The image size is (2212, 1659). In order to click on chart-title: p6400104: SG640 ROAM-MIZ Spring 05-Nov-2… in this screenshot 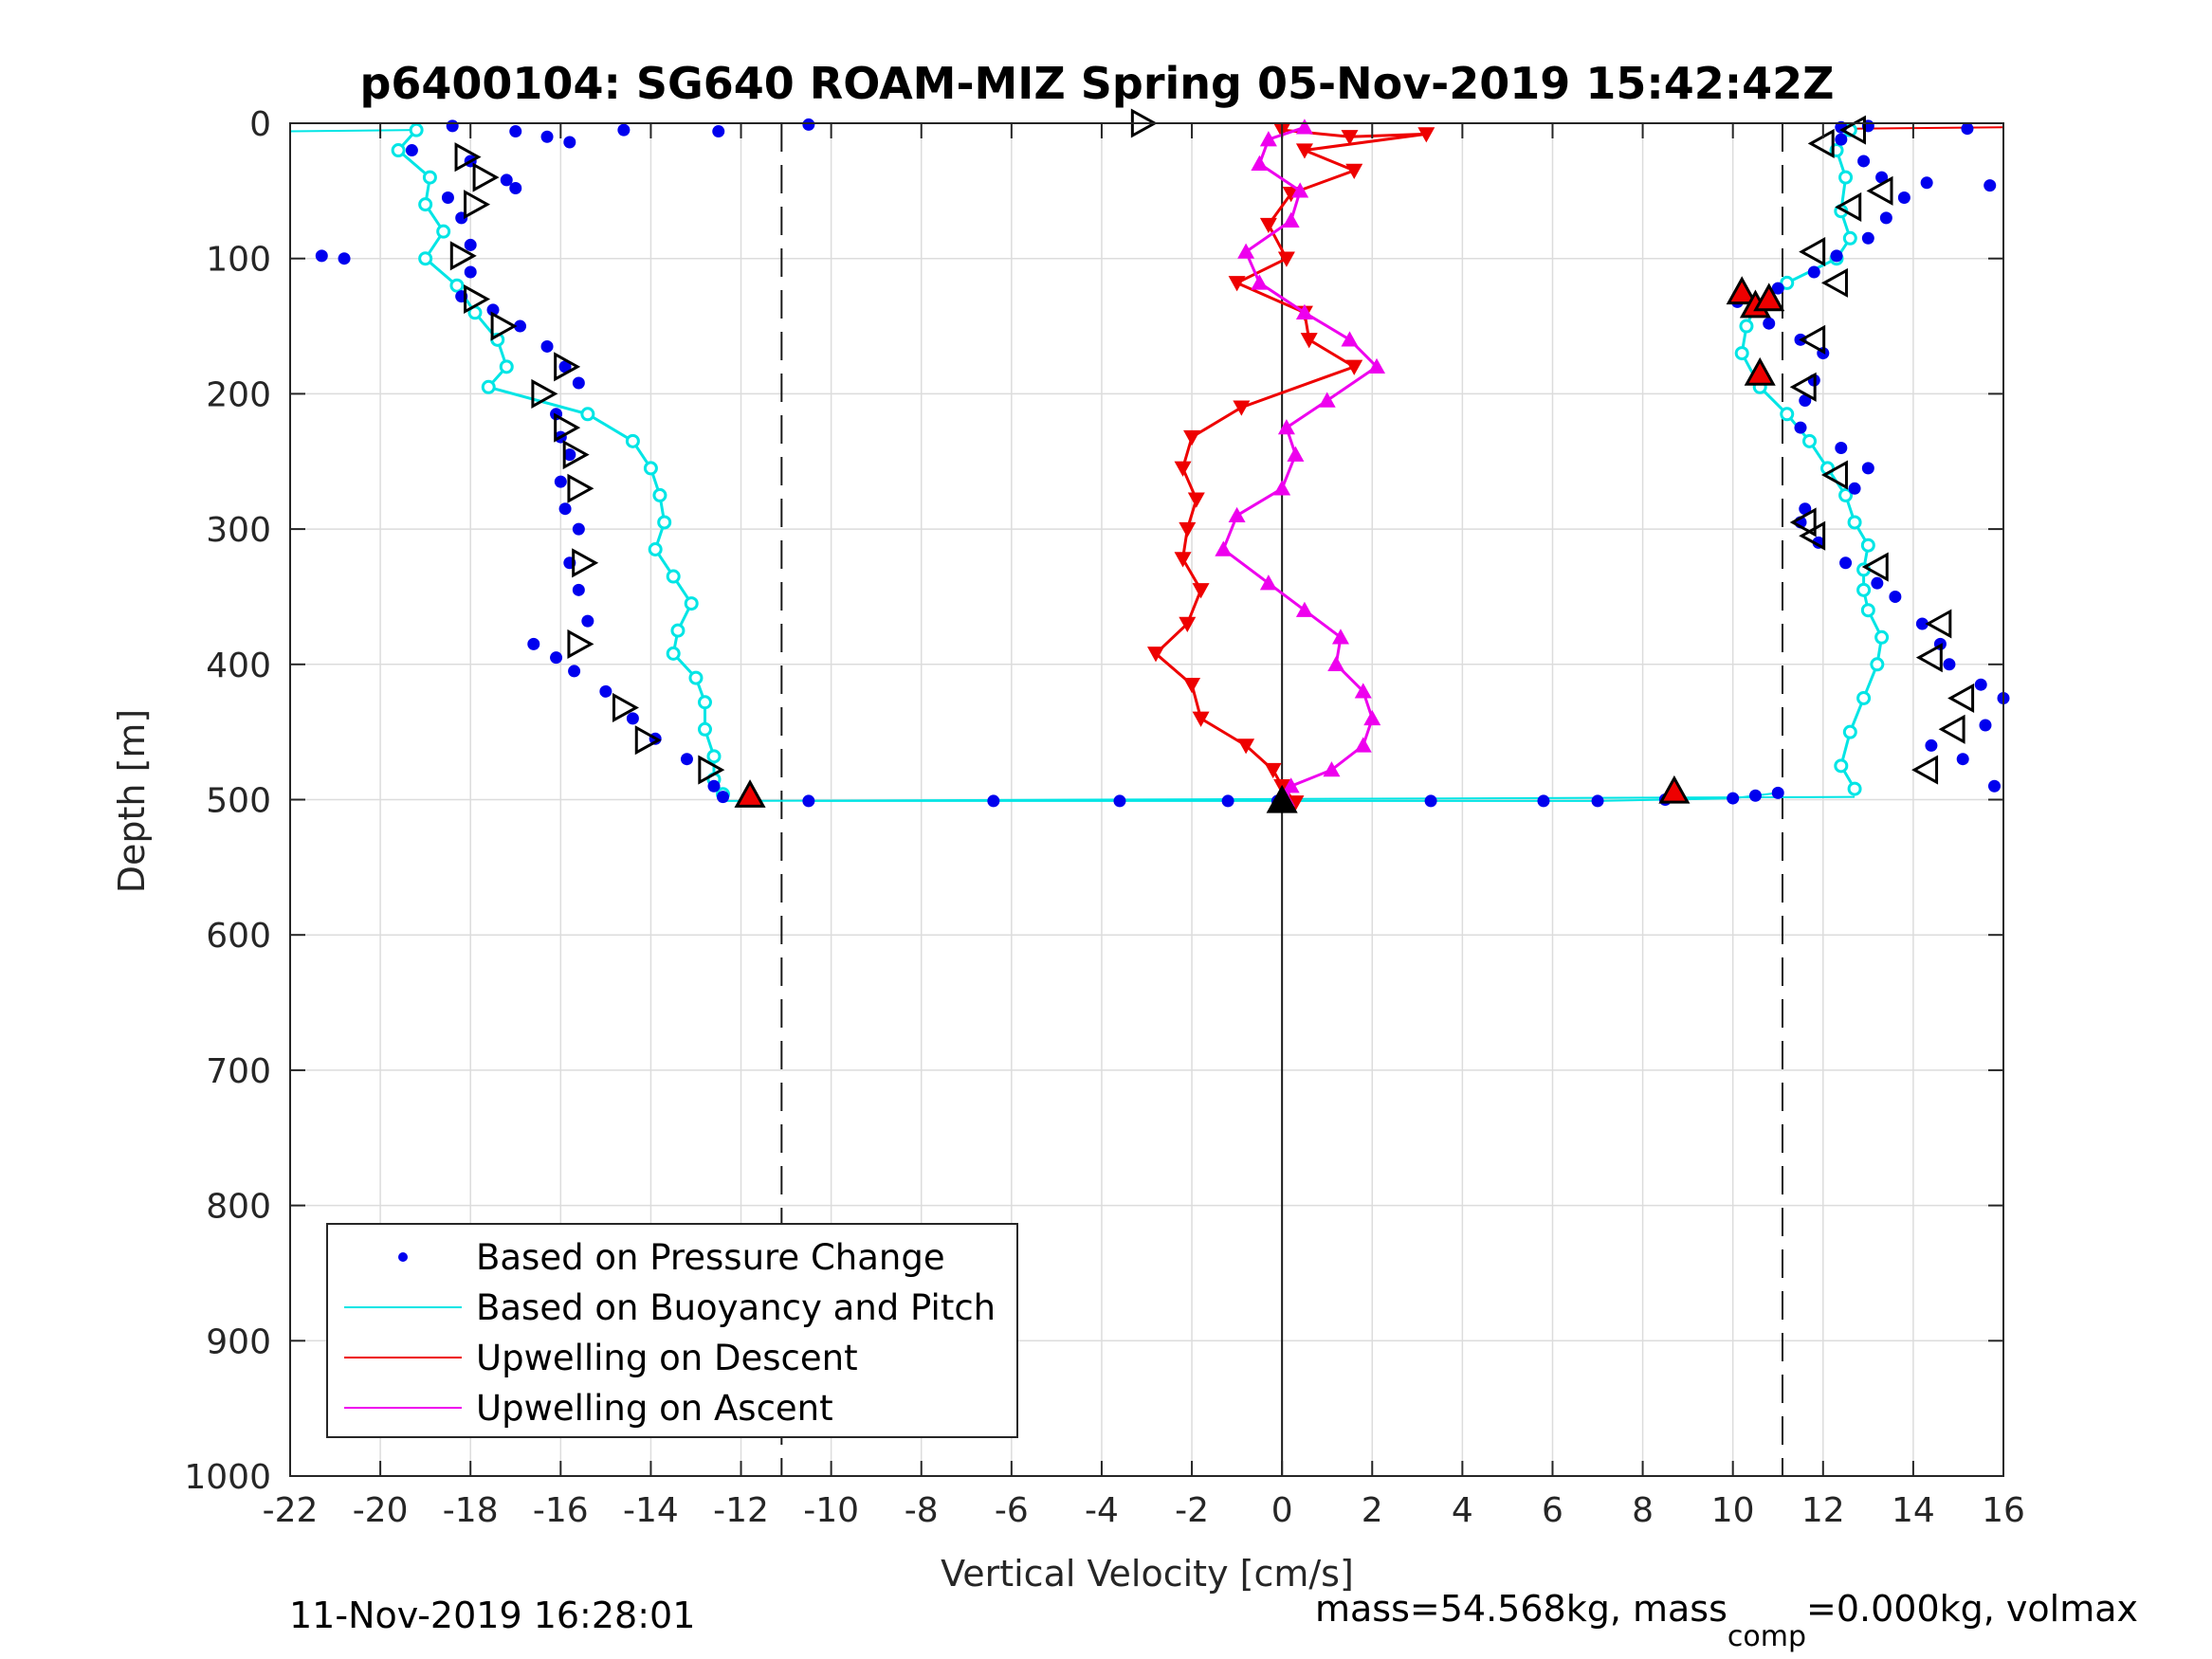, I will do `click(1096, 83)`.